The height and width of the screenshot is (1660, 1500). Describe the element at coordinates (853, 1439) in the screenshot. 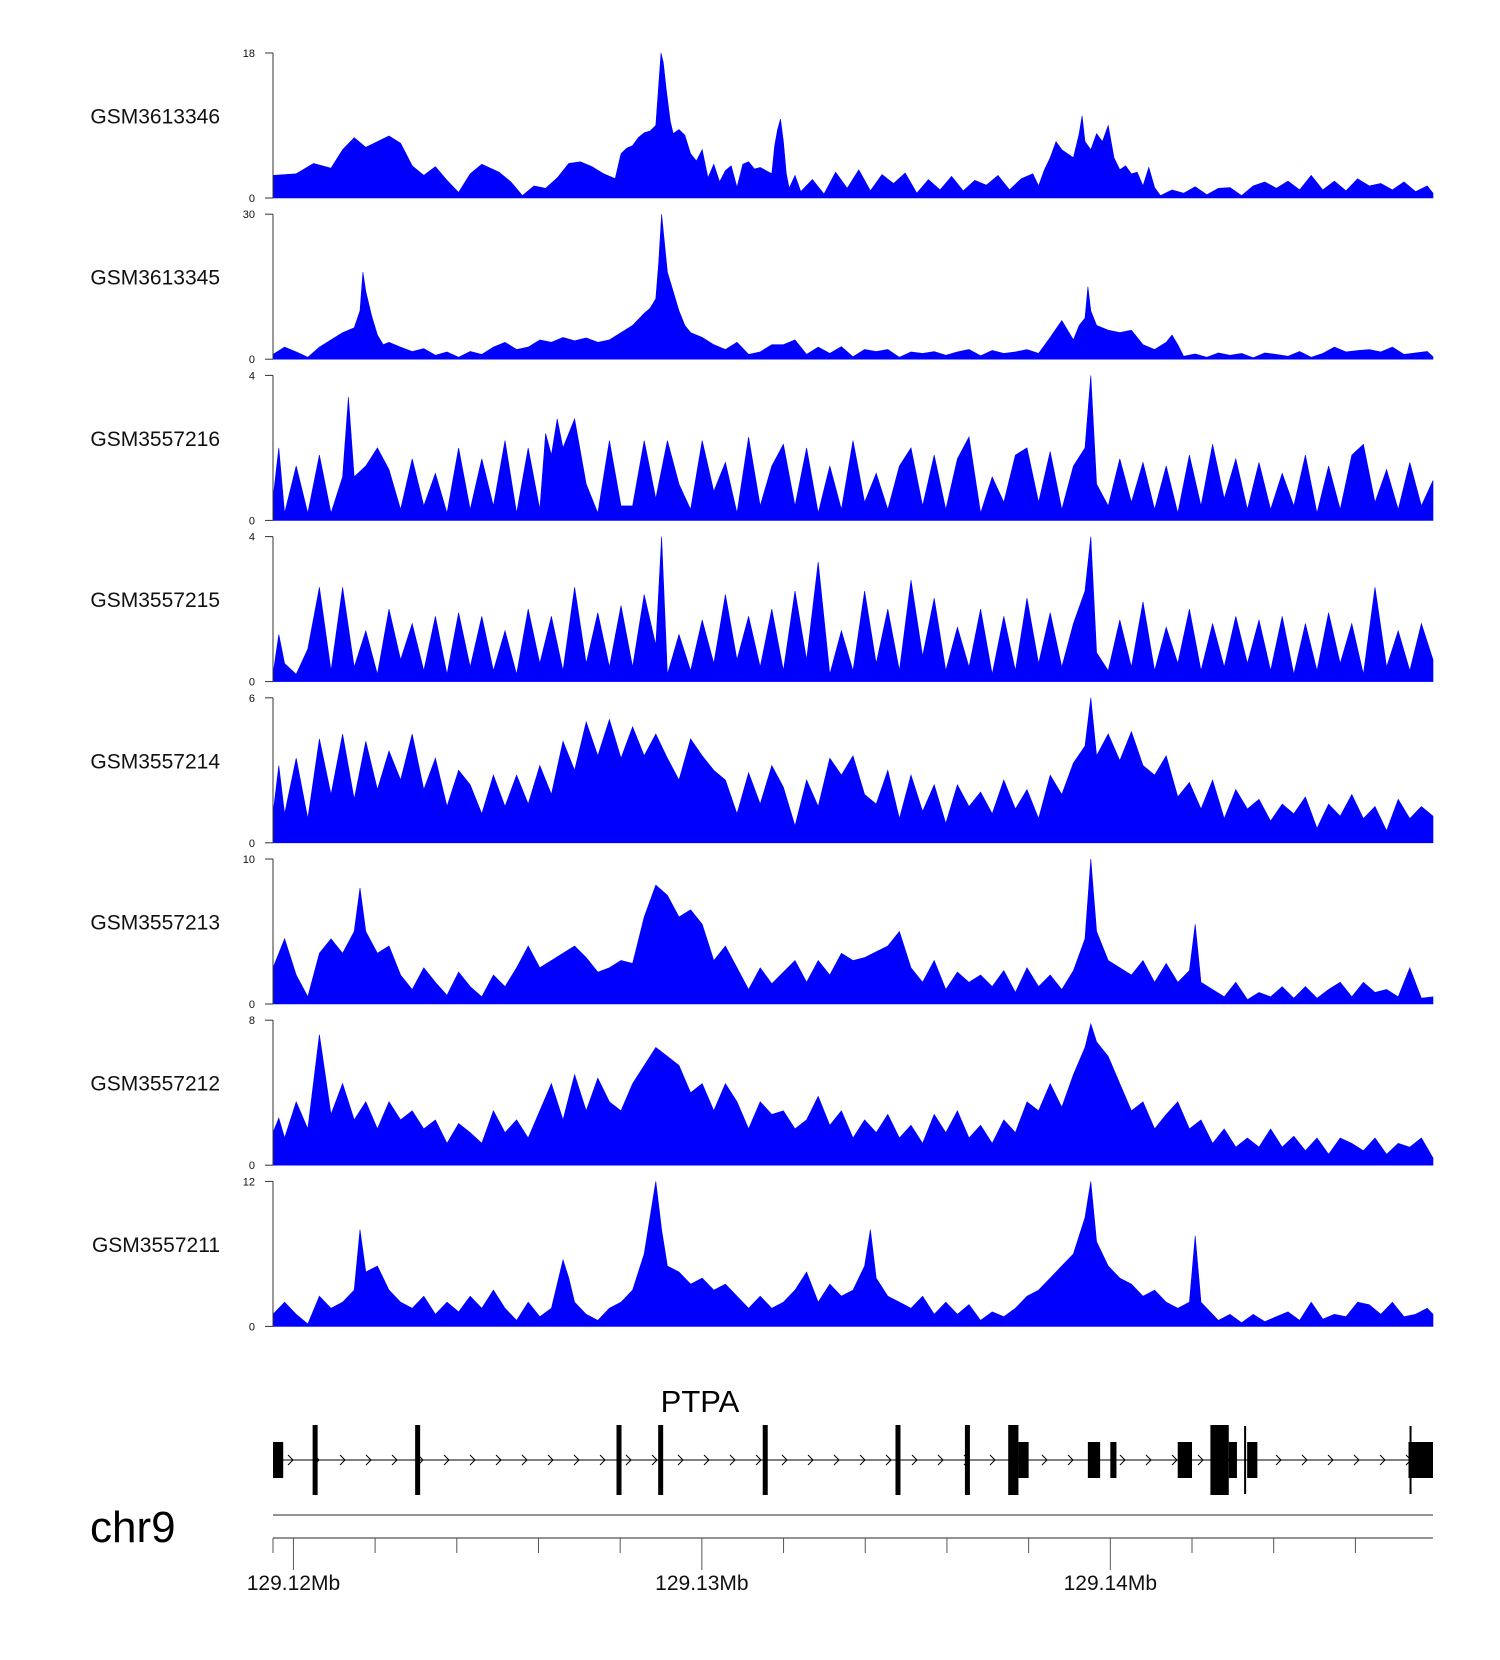

I see `gene-model-track: PTPA` at that location.